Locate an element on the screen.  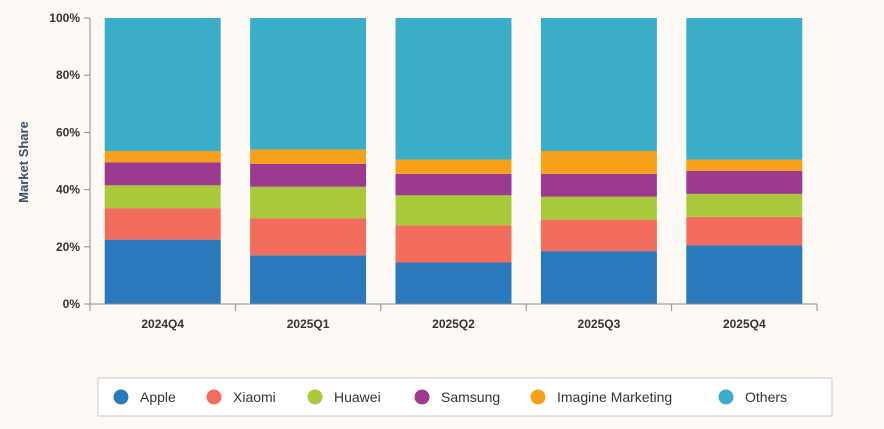
bar-2025q1-apple is located at coordinates (308, 279).